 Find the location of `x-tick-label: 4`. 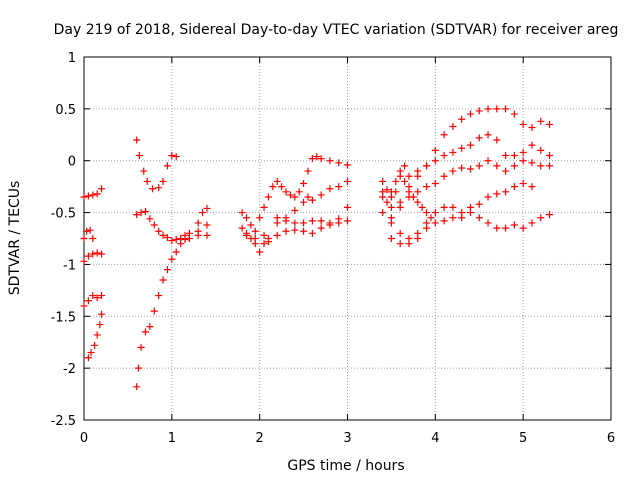

x-tick-label: 4 is located at coordinates (435, 438).